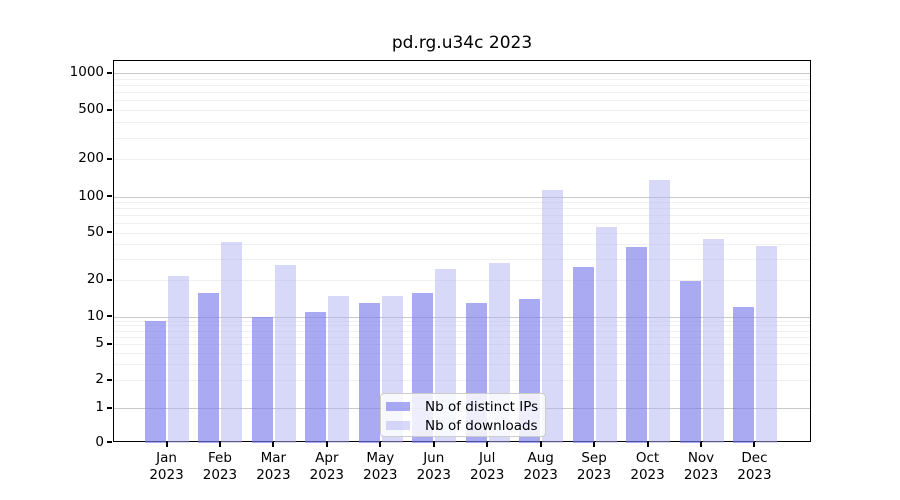 The height and width of the screenshot is (500, 900). I want to click on x-tick-label: Jan 2023, so click(166, 466).